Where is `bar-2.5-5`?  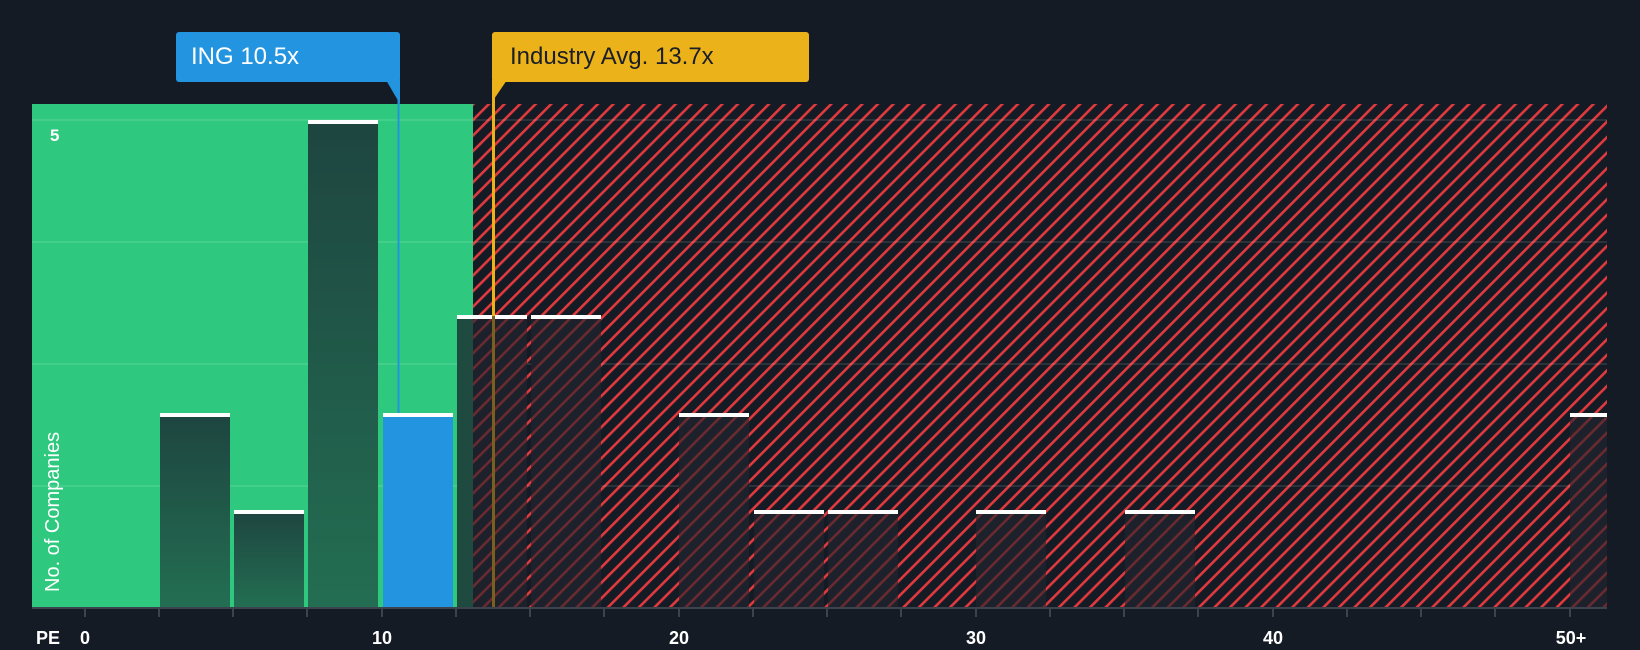 bar-2.5-5 is located at coordinates (195, 510).